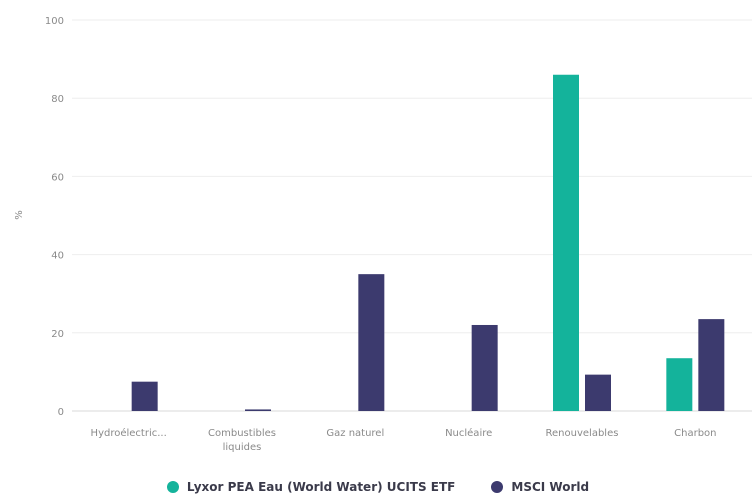 The height and width of the screenshot is (500, 756). Describe the element at coordinates (355, 433) in the screenshot. I see `x-tick-label: Gaz naturel` at that location.